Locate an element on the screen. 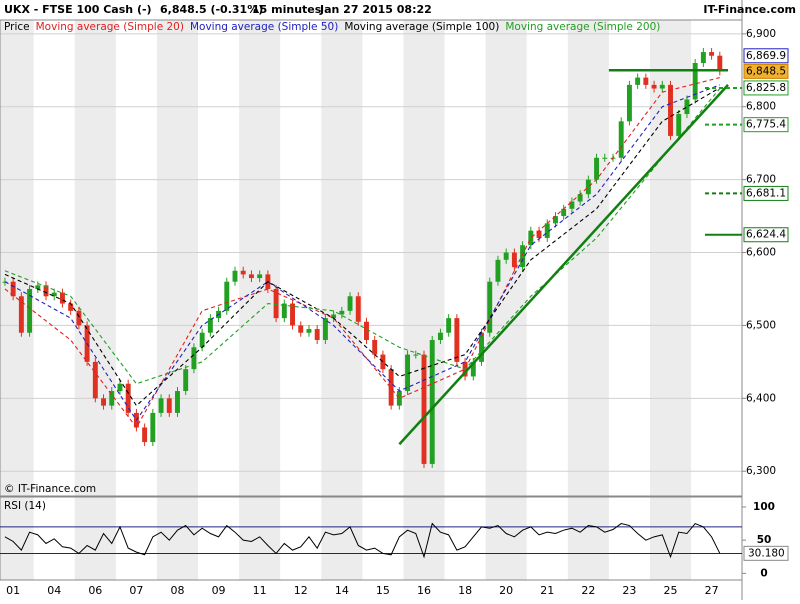 The height and width of the screenshot is (604, 800). x-tick-label: 12 is located at coordinates (301, 590).